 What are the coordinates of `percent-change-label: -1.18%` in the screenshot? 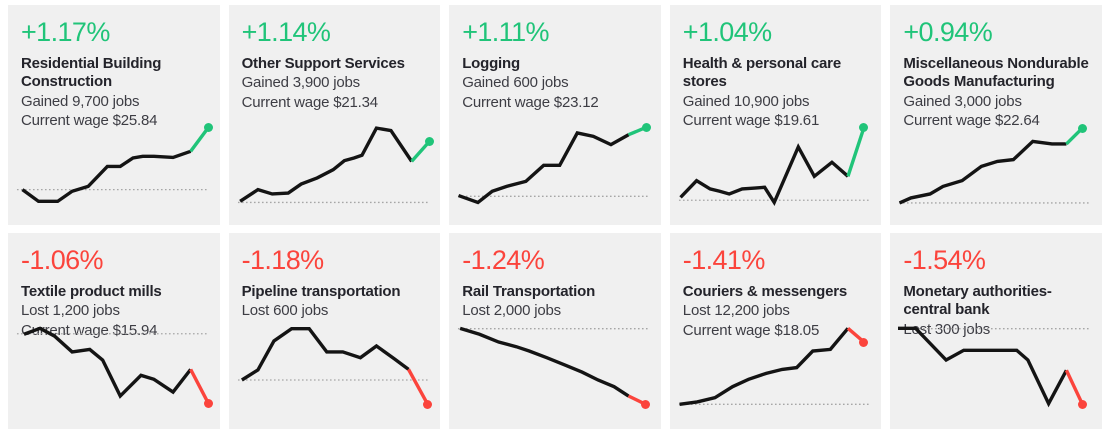 It's located at (283, 260).